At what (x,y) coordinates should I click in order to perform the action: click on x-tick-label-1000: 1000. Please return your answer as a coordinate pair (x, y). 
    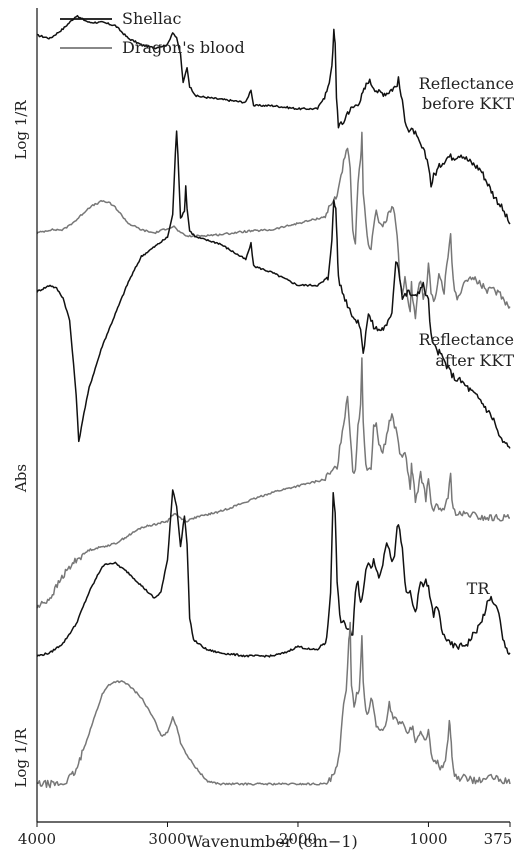
    Looking at the image, I should click on (428, 839).